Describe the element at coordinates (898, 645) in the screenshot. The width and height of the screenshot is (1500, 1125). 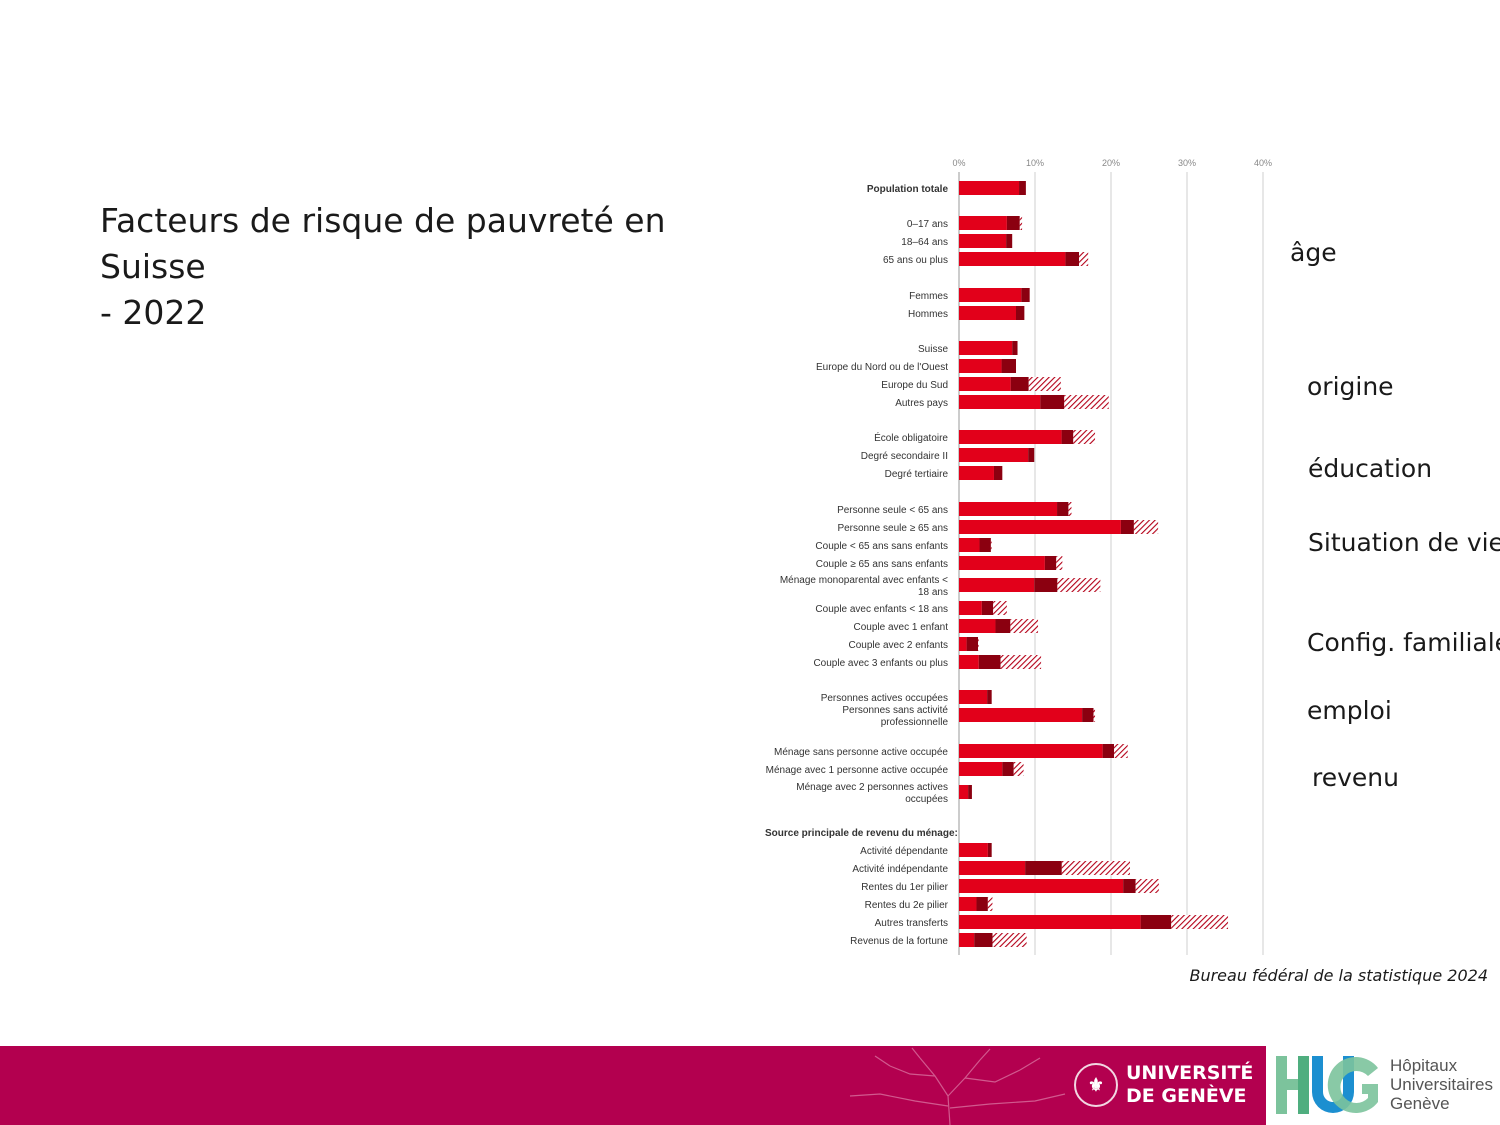
I see `row-label: Couple avec 2 enfants` at that location.